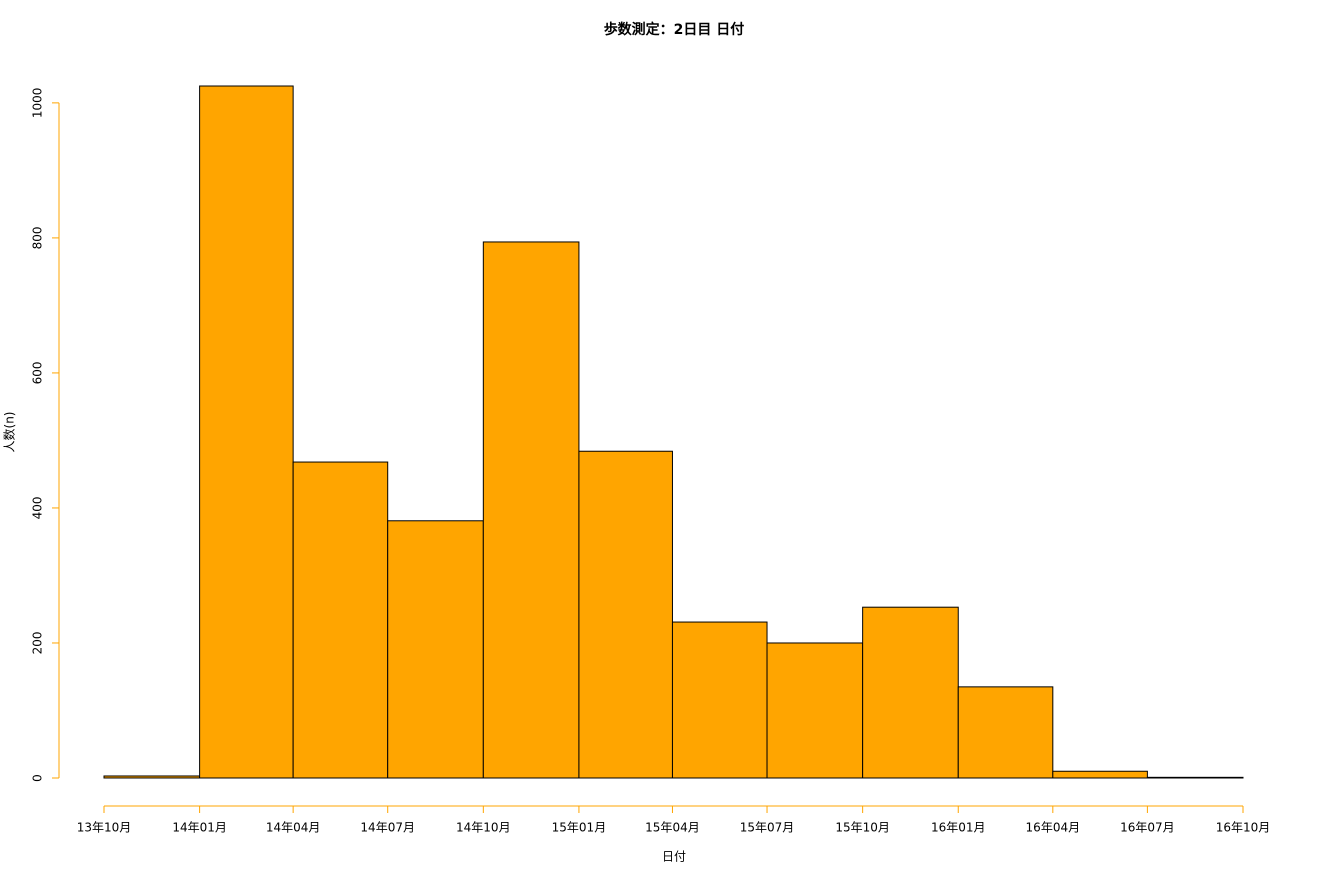 The image size is (1320, 880). I want to click on y-tick-label: 200, so click(38, 643).